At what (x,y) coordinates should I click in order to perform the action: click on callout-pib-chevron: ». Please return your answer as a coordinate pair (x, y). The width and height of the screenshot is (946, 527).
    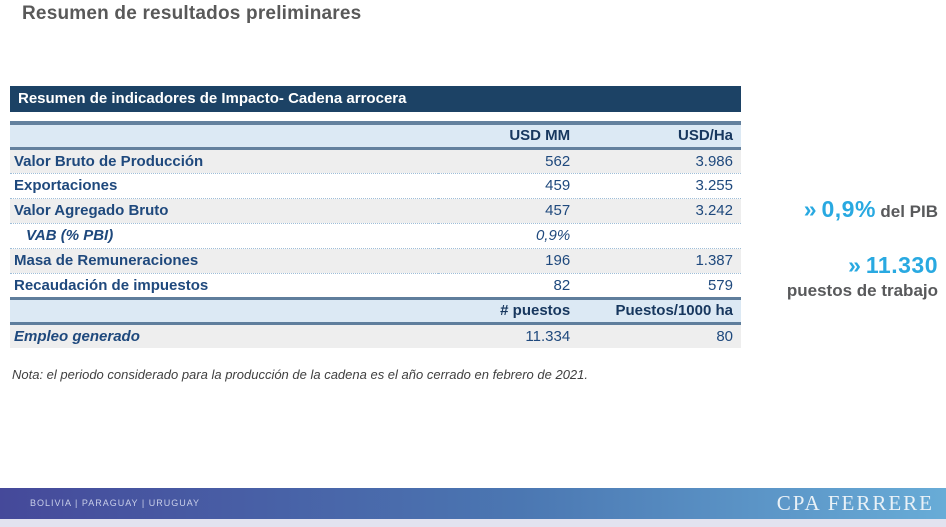
    Looking at the image, I should click on (810, 209).